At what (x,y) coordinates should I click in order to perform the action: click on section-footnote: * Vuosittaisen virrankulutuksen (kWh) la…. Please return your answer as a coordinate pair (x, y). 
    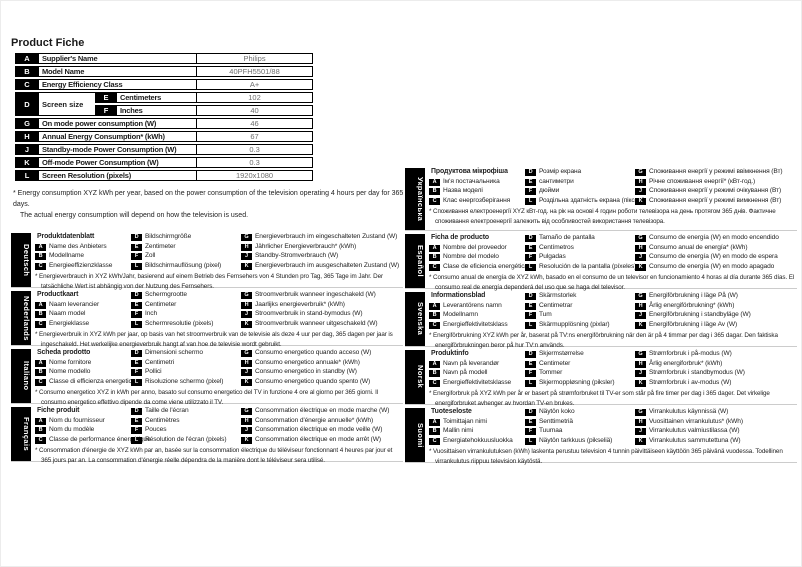
    Looking at the image, I should click on (606, 456).